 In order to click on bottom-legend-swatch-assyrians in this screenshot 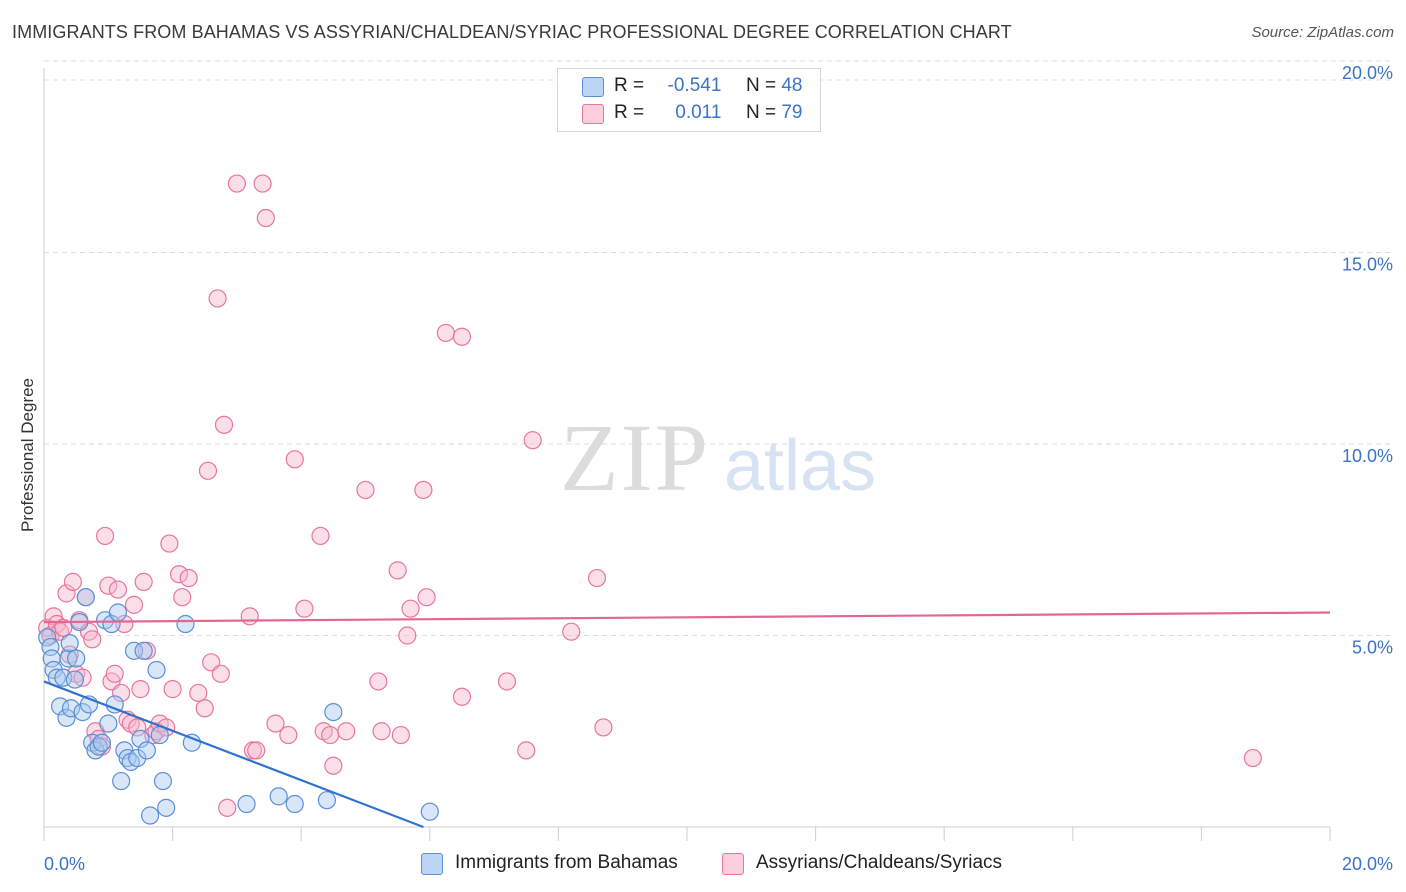, I will do `click(733, 864)`.